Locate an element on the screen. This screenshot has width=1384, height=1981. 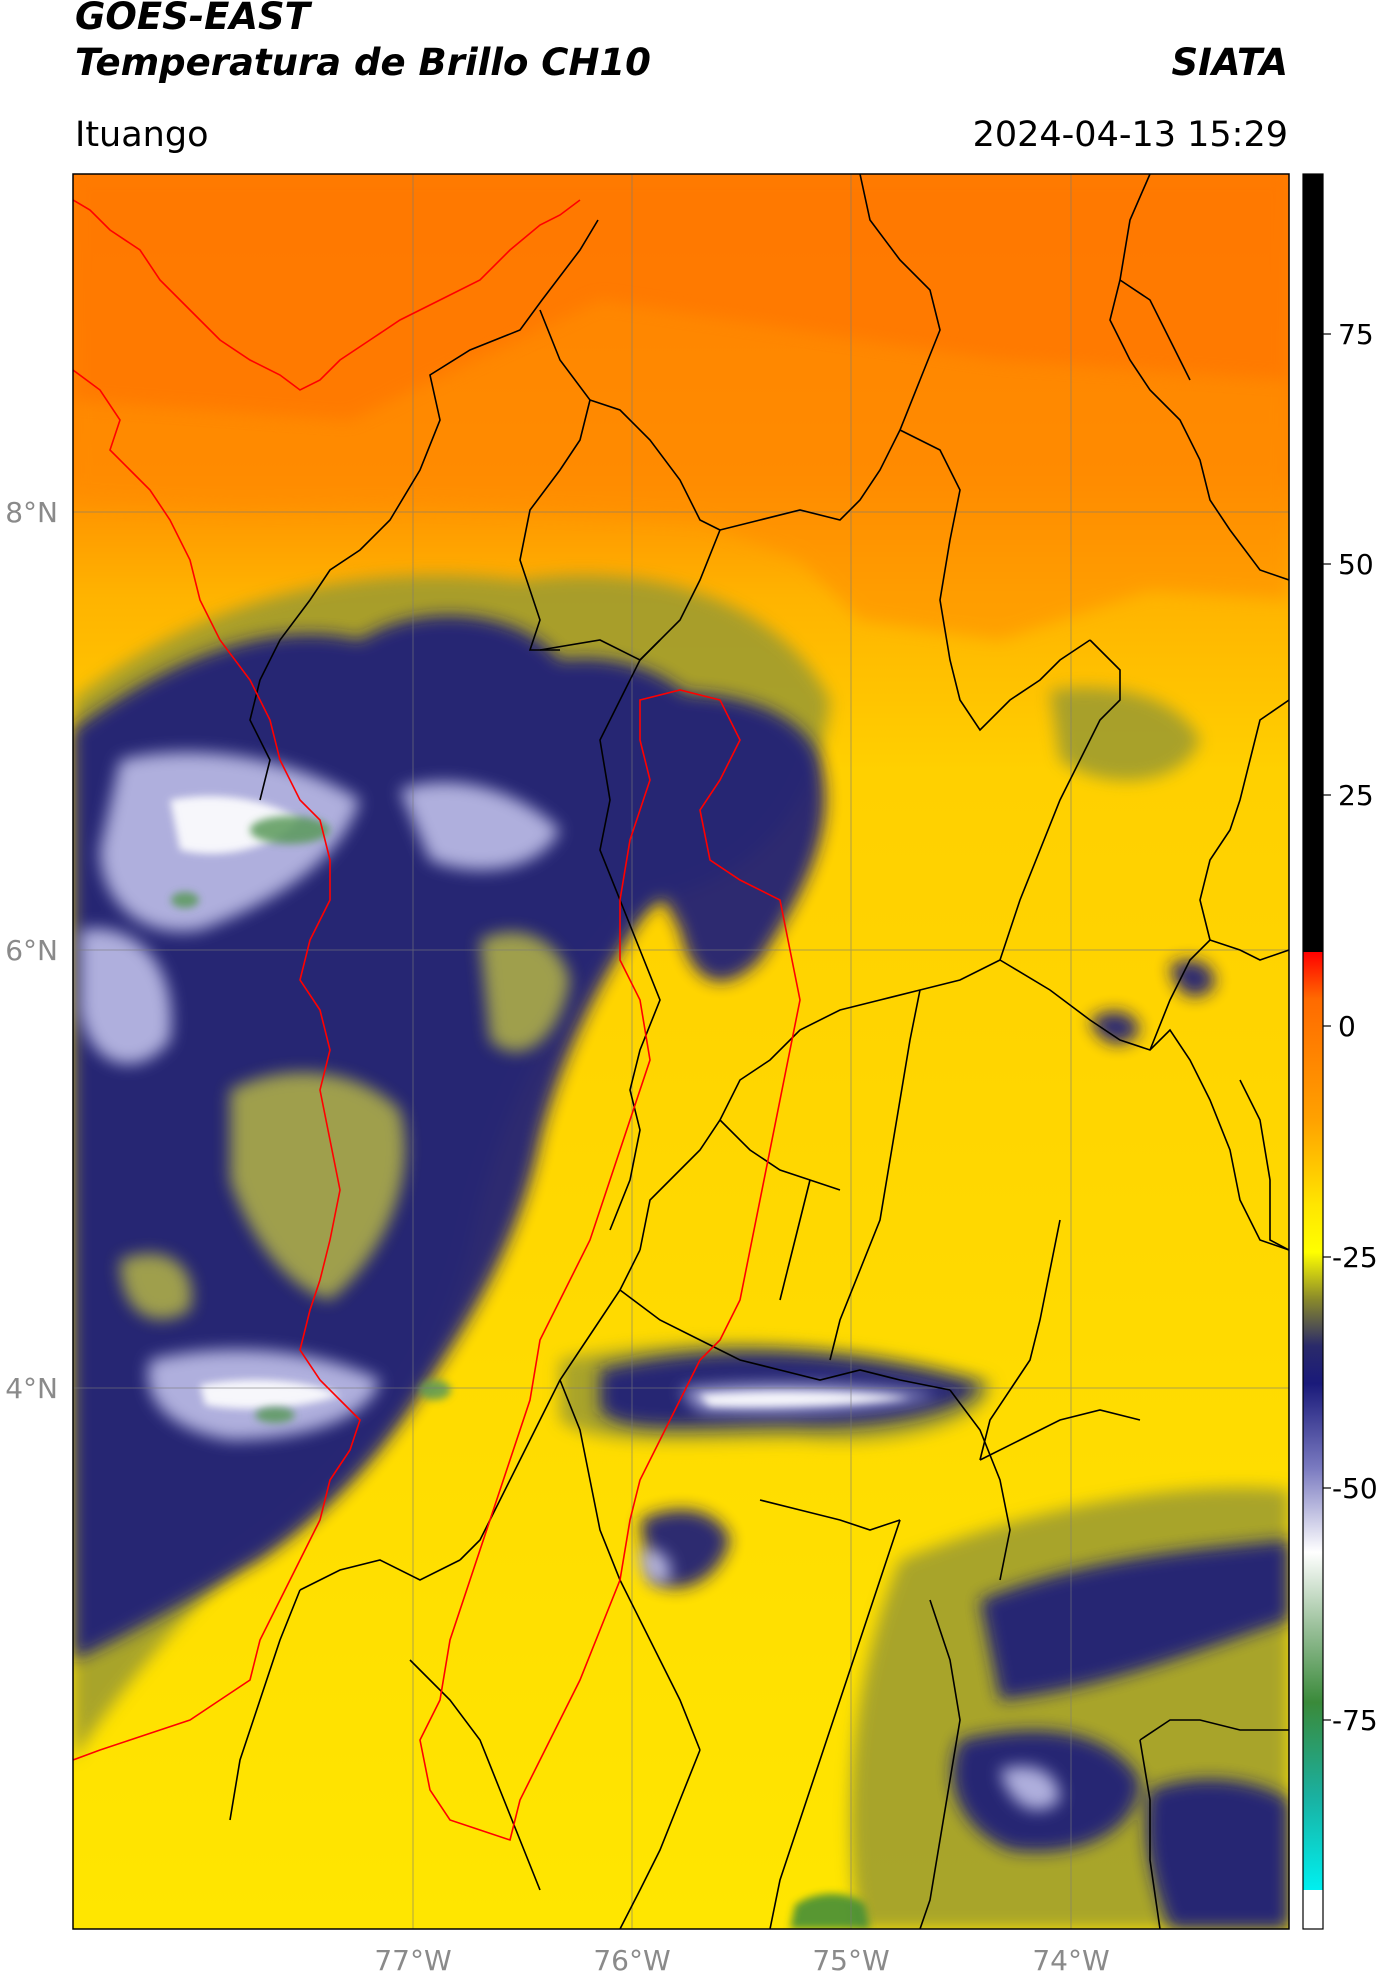
lon-label-76w: 76°W is located at coordinates (631, 1960).